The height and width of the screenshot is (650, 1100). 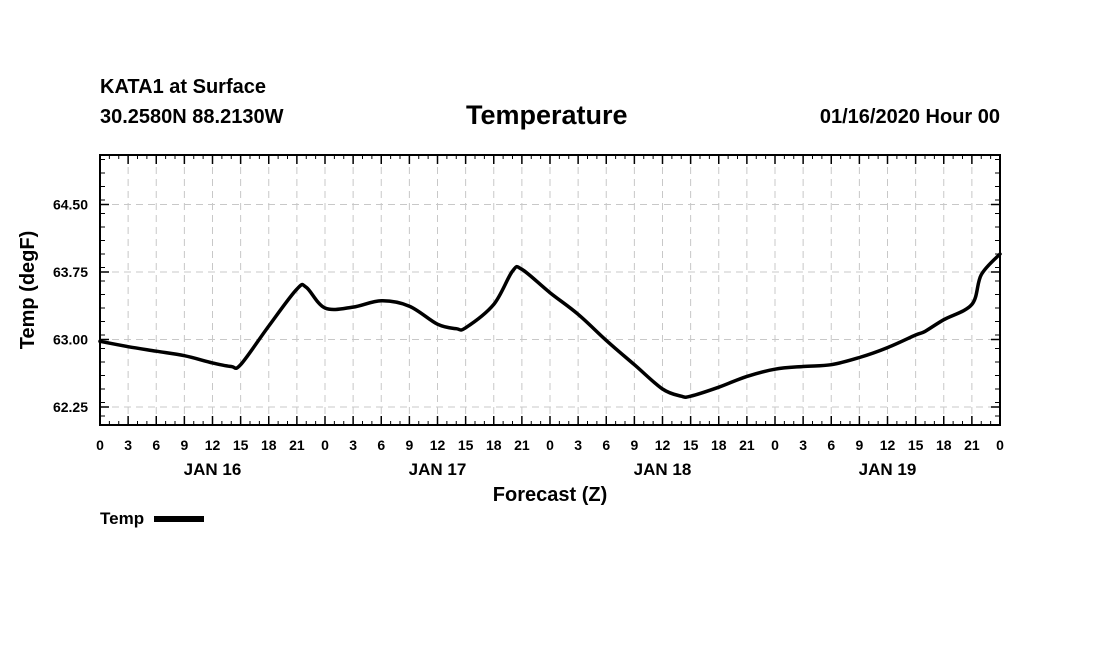 What do you see at coordinates (192, 117) in the screenshot?
I see `coordinates-label: 30.2580N 88.2130W` at bounding box center [192, 117].